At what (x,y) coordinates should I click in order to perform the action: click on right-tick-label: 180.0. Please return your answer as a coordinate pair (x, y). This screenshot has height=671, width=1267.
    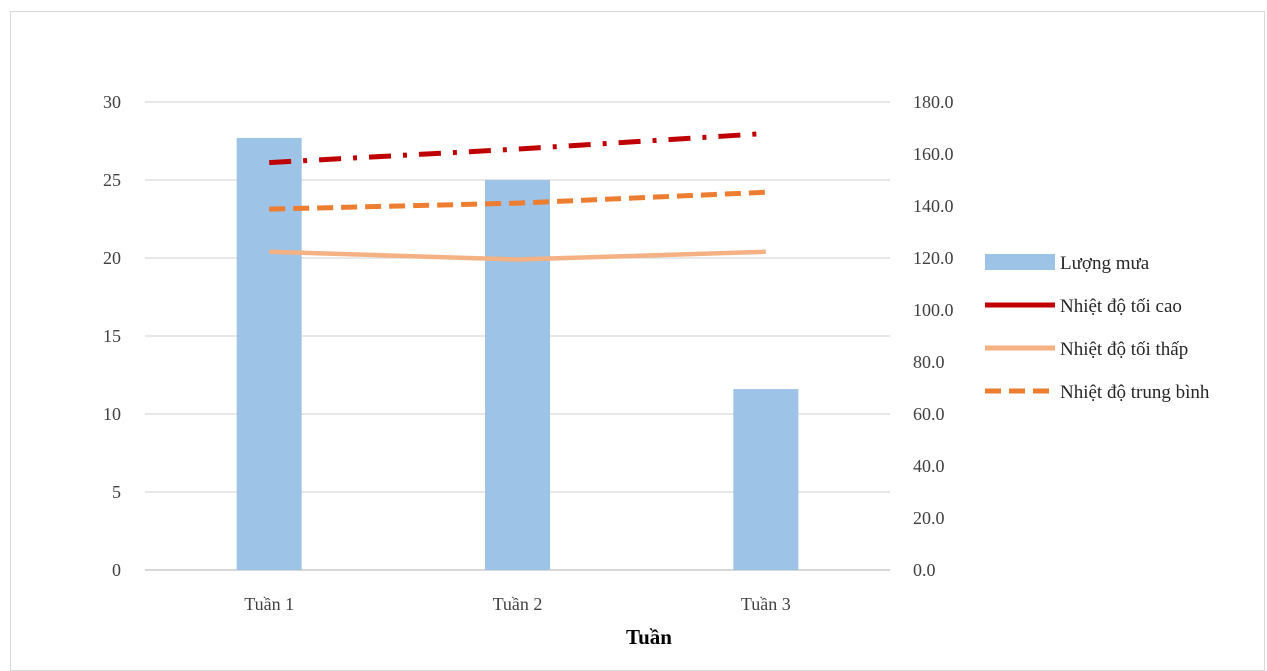
    Looking at the image, I should click on (933, 102).